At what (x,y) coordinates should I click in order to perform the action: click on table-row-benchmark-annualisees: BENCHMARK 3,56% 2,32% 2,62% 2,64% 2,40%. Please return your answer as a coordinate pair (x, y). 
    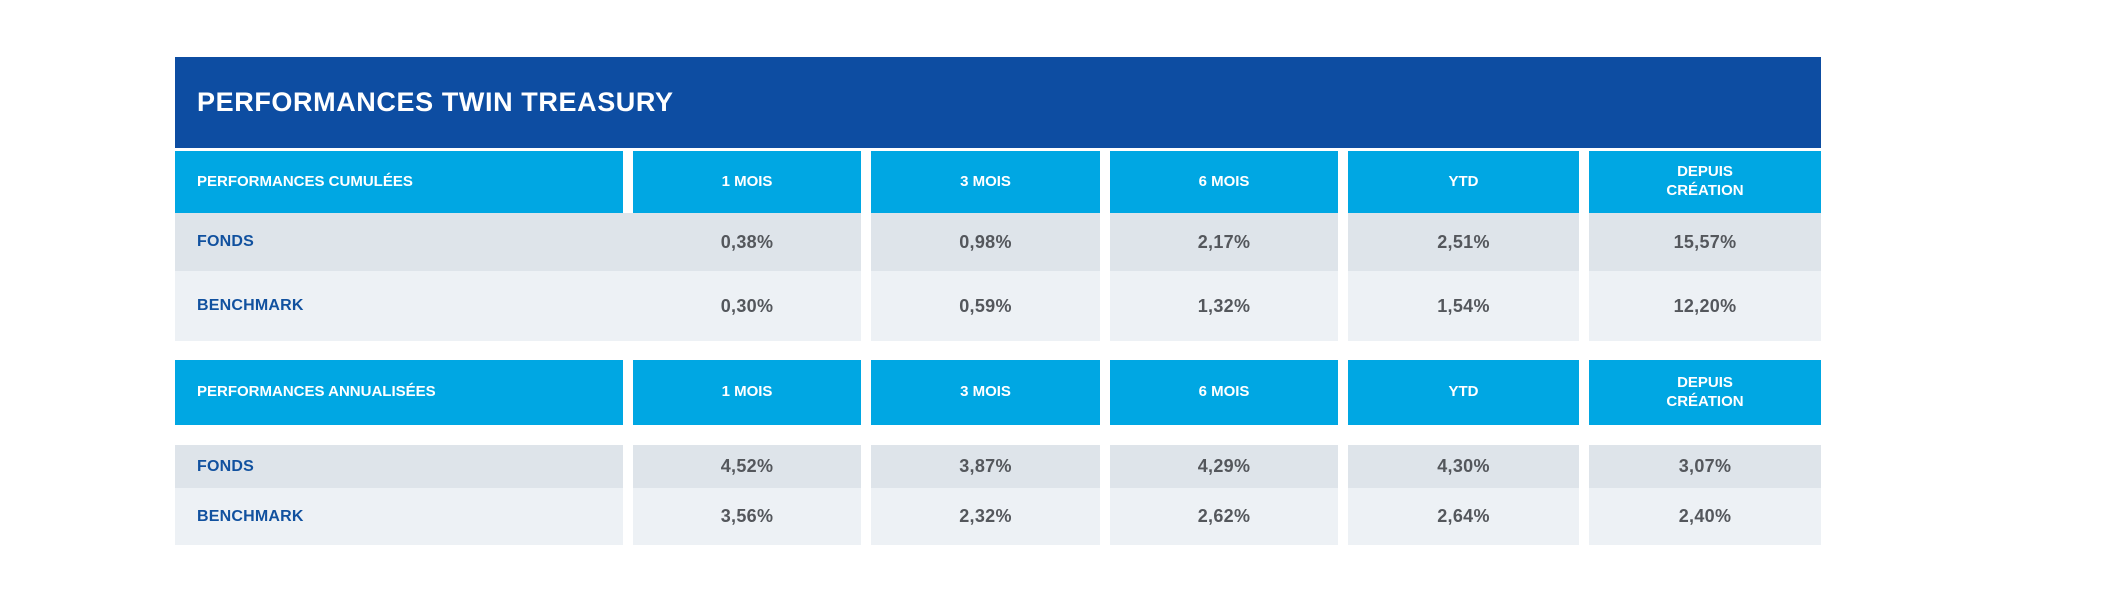
    Looking at the image, I should click on (998, 516).